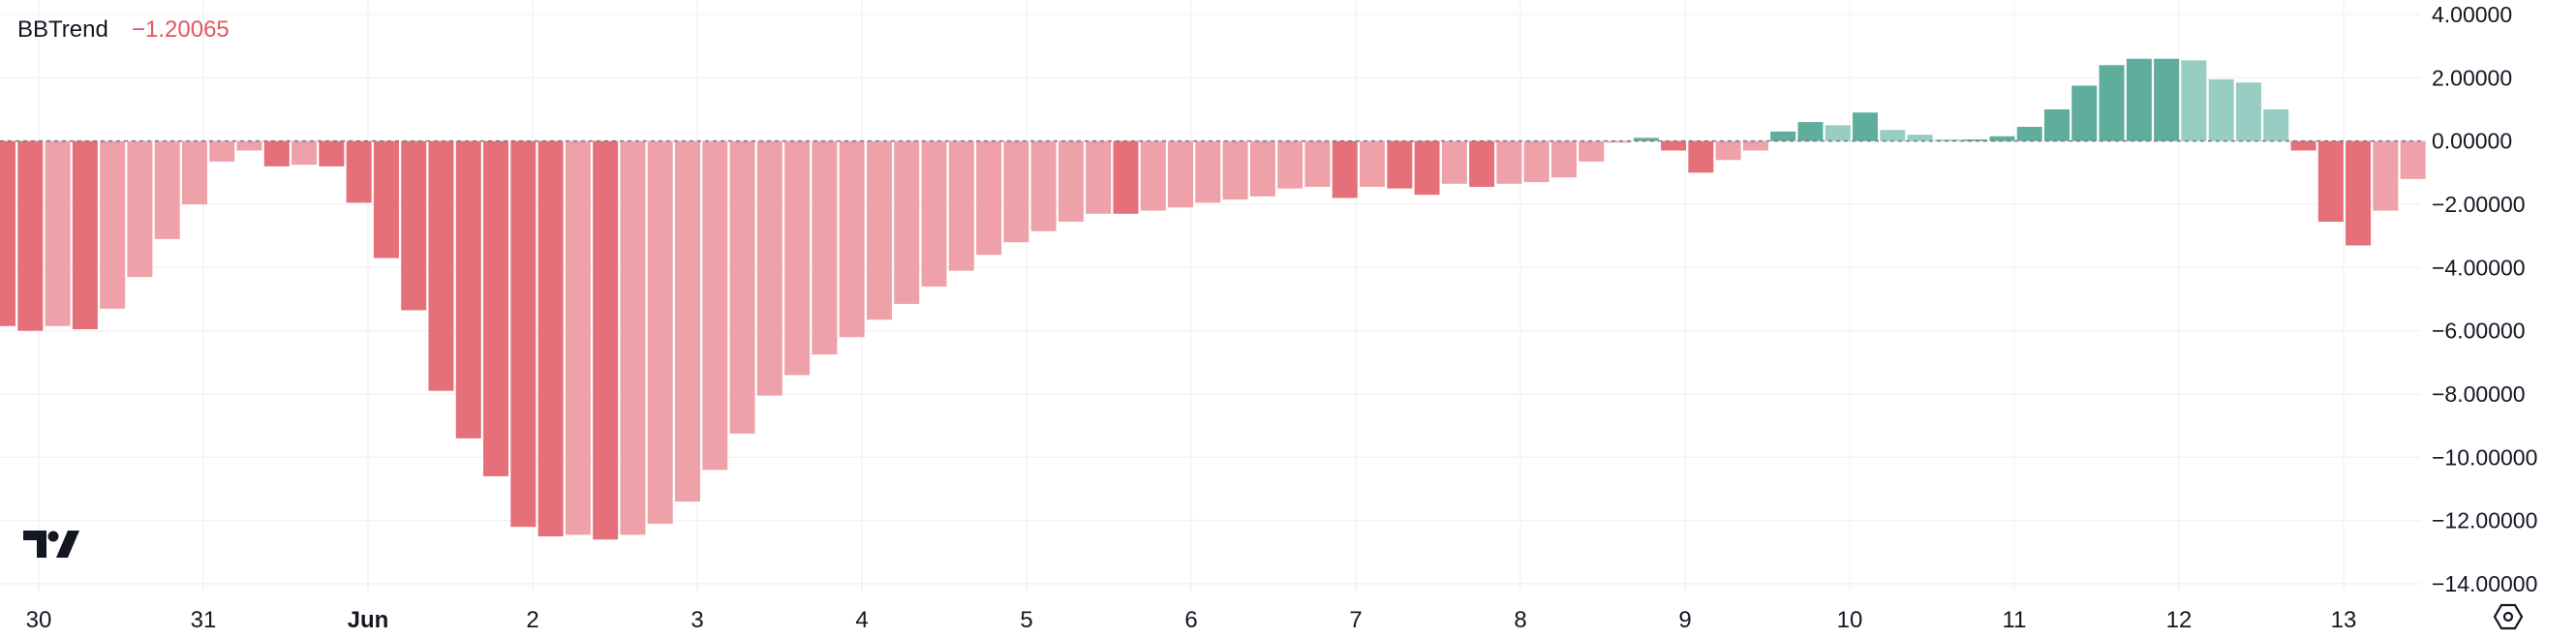 This screenshot has width=2576, height=639. Describe the element at coordinates (1684, 620) in the screenshot. I see `x-tick-label: 9` at that location.